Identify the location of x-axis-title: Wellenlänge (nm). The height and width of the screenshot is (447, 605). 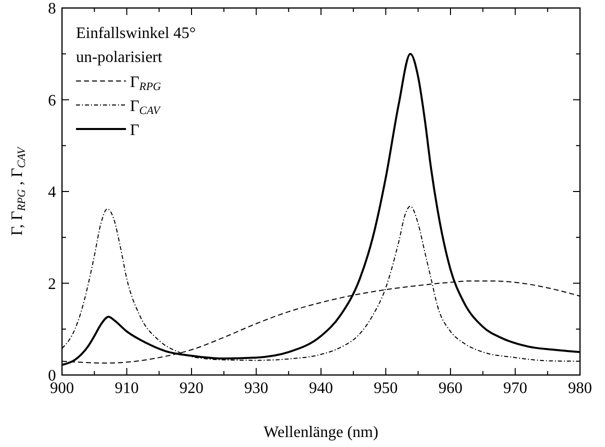
(321, 432).